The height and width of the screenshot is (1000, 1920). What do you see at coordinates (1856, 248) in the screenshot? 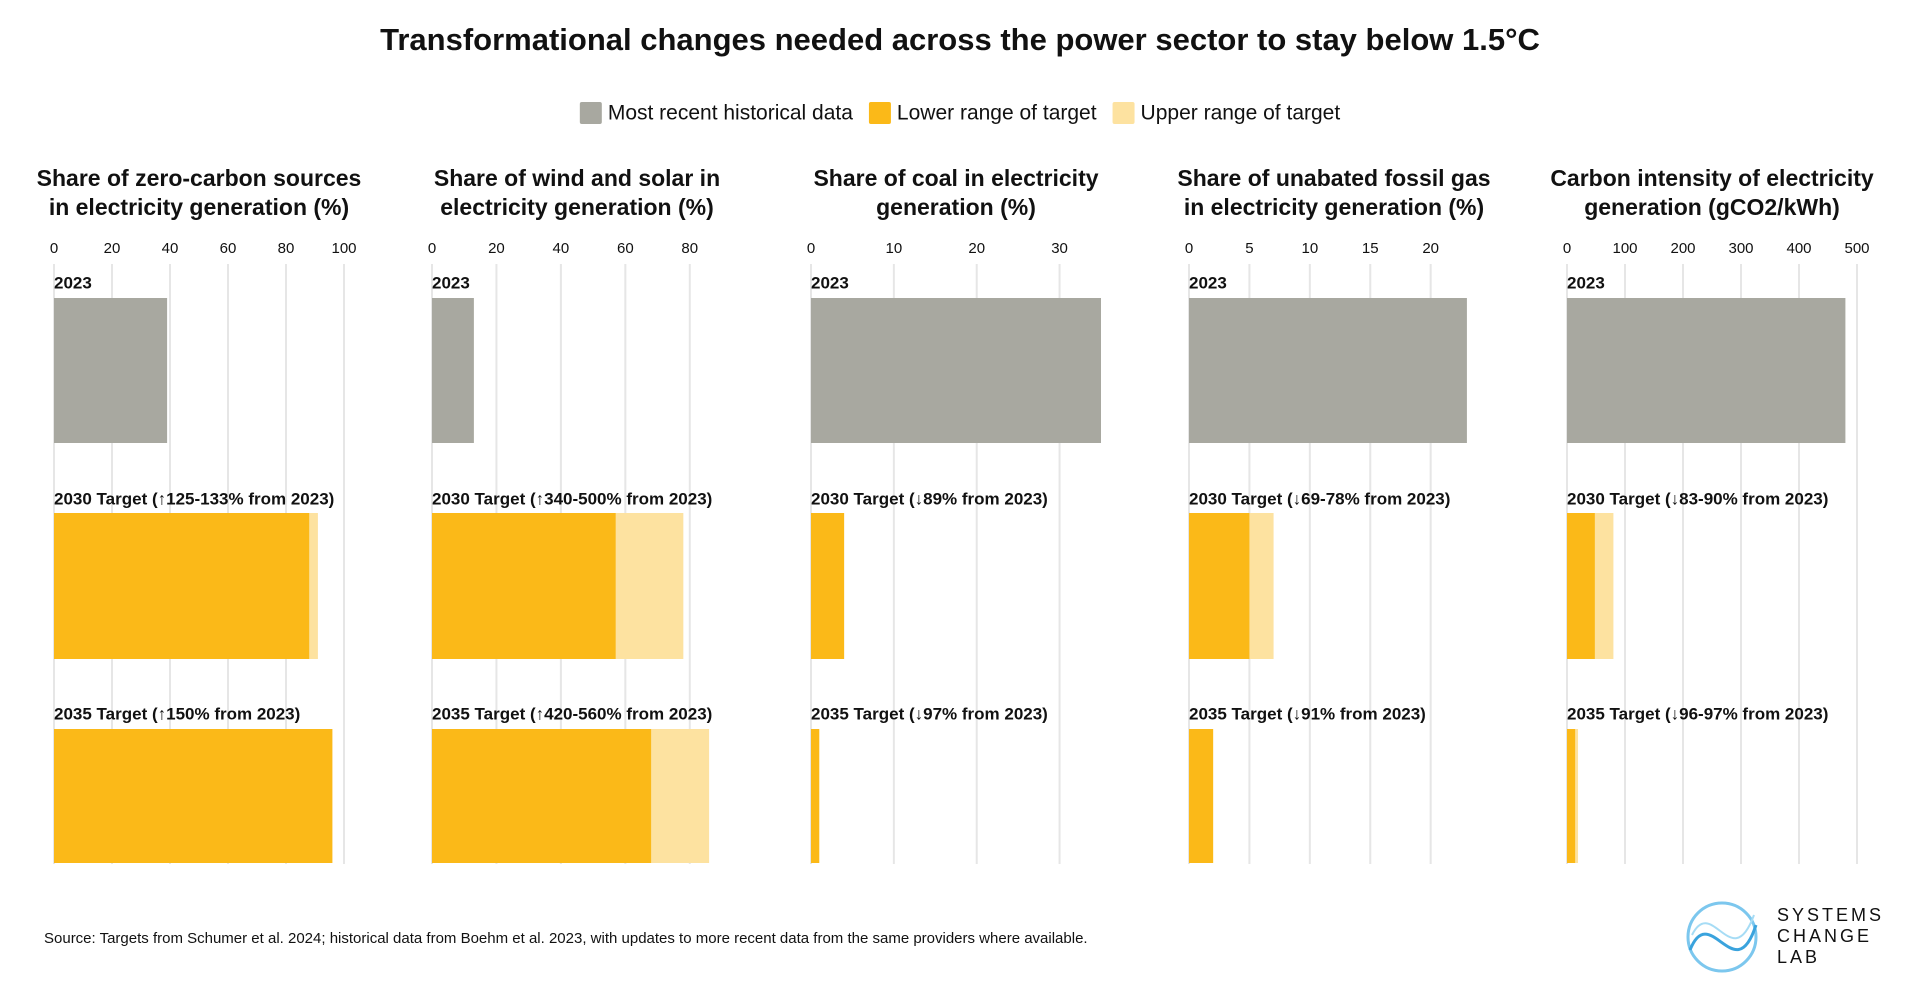
I see `x-tick-label: 500` at bounding box center [1856, 248].